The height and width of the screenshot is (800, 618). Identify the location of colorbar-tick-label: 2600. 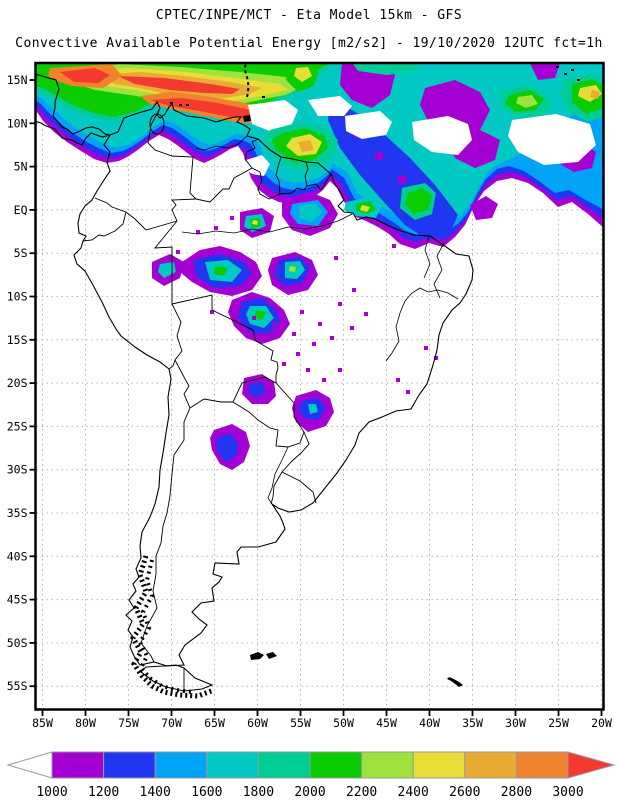
(464, 792).